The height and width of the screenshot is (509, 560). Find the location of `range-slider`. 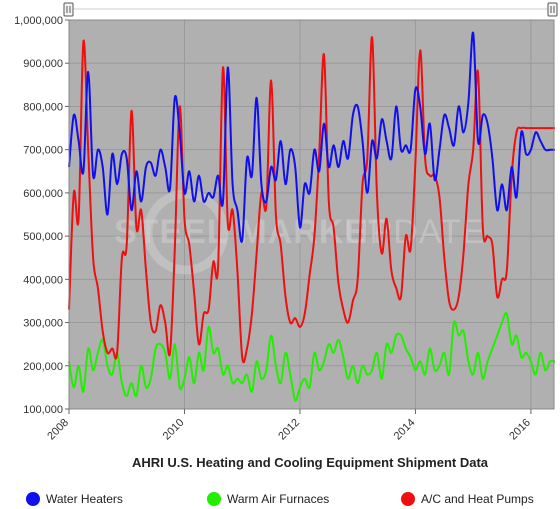

range-slider is located at coordinates (310, 9).